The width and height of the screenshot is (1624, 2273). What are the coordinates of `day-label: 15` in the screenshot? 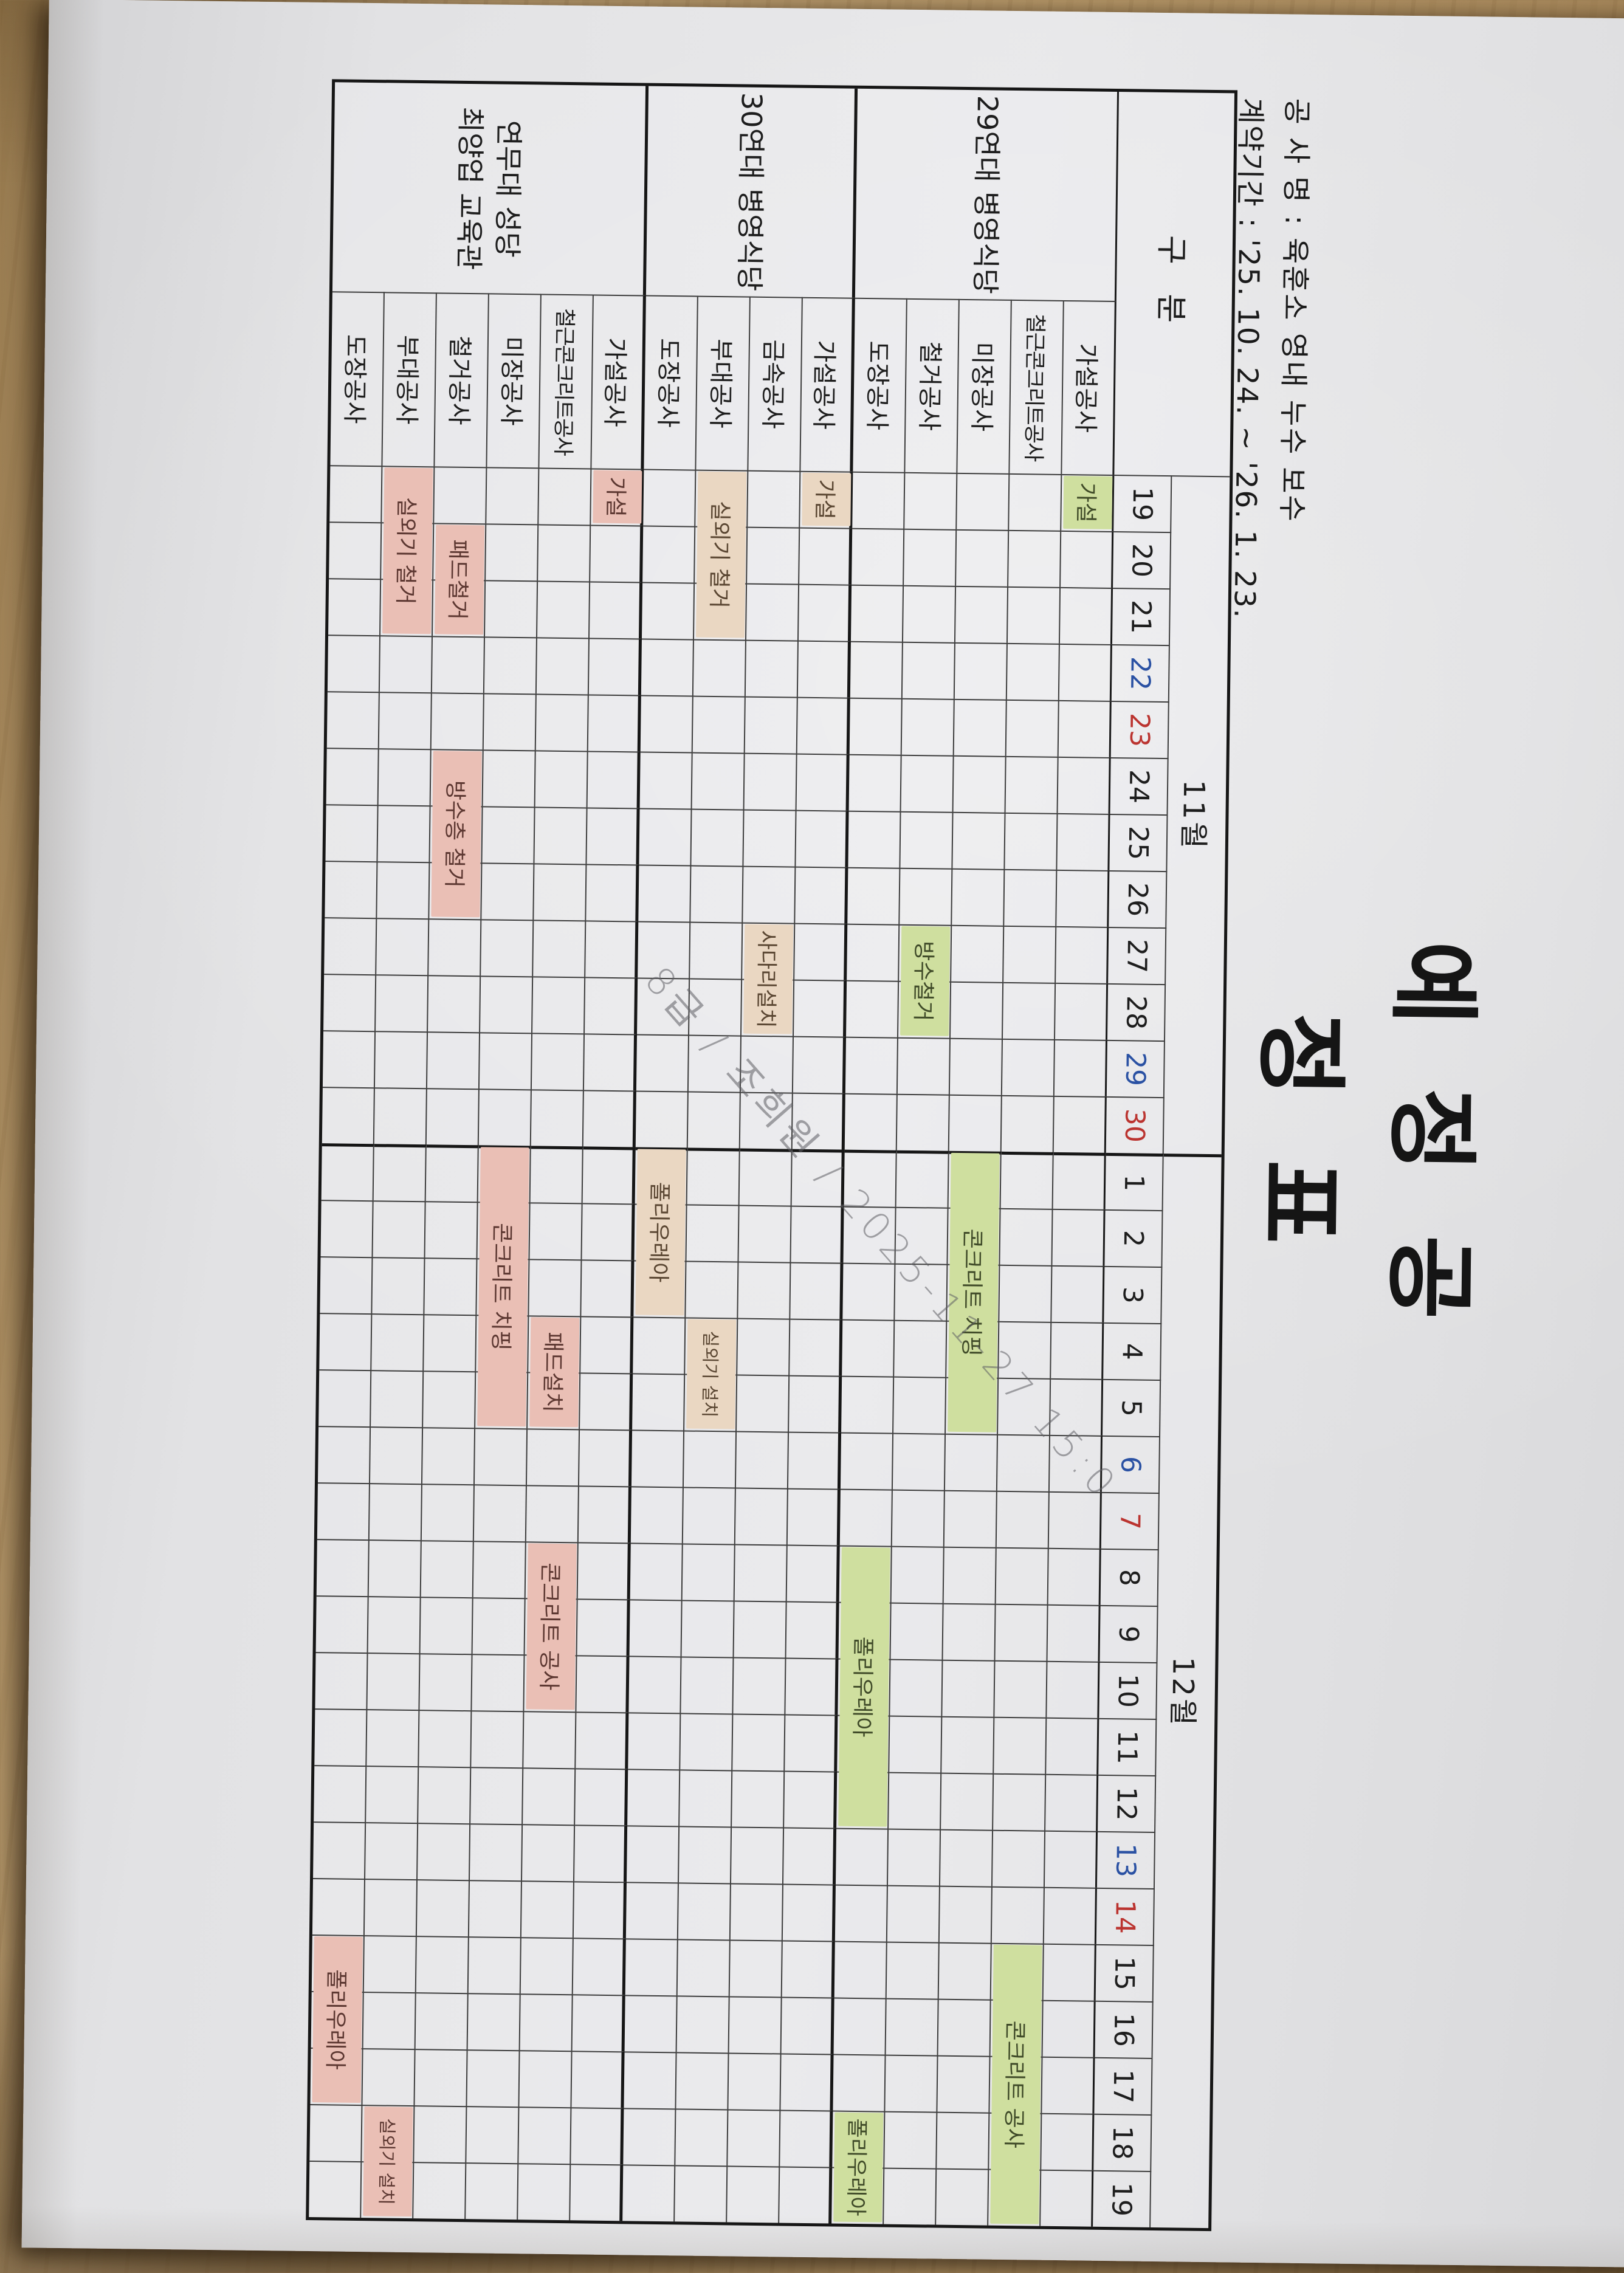 It's located at (1124, 1972).